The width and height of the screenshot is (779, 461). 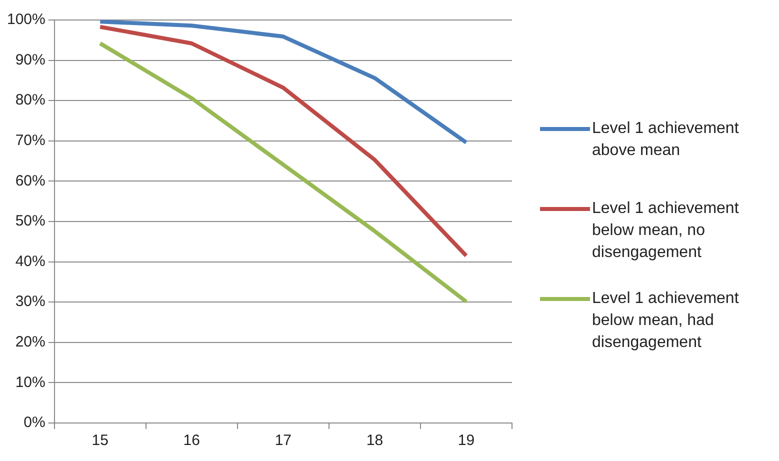 What do you see at coordinates (30, 59) in the screenshot?
I see `y-tick-label: 90%` at bounding box center [30, 59].